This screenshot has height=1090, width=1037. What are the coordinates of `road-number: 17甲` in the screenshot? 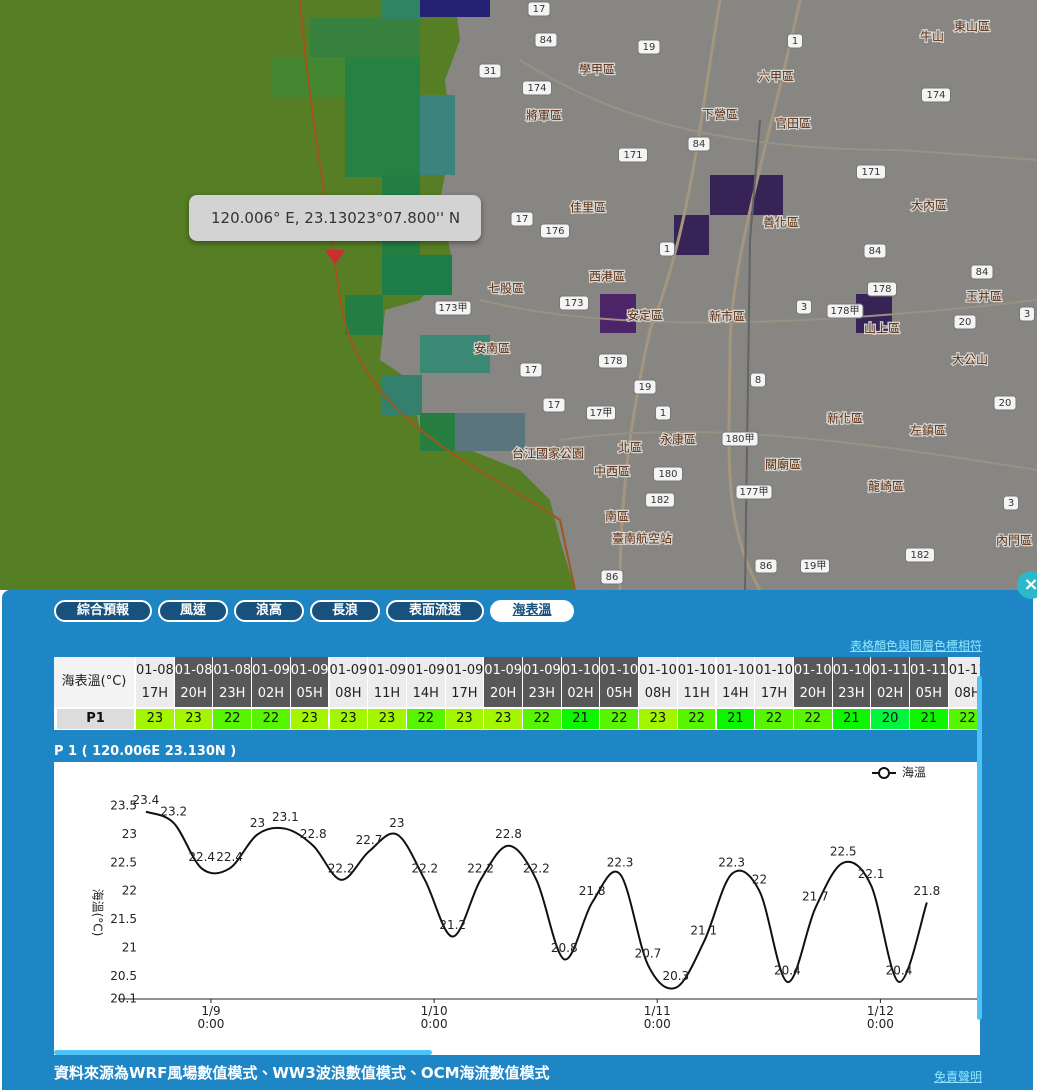 It's located at (601, 413).